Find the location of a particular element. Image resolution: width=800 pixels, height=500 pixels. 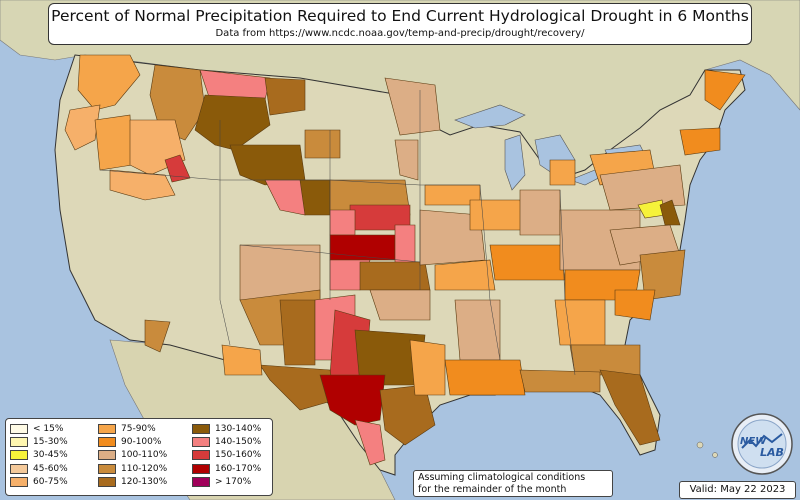

legend-label: 100-110% is located at coordinates (144, 455).